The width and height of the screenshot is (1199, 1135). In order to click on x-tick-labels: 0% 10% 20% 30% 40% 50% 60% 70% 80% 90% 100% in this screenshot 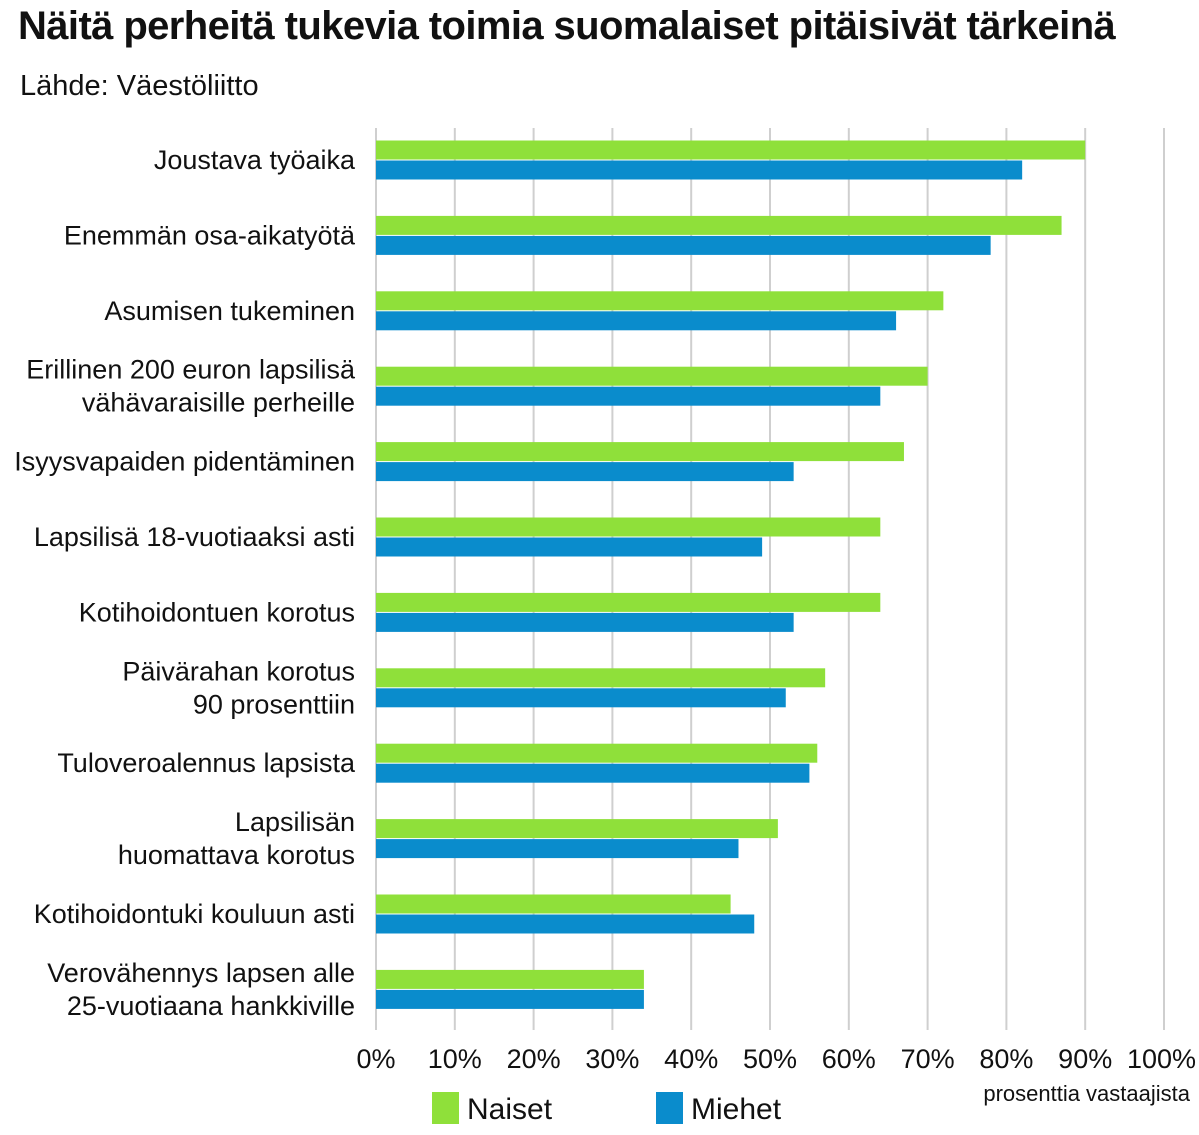, I will do `click(776, 1059)`.